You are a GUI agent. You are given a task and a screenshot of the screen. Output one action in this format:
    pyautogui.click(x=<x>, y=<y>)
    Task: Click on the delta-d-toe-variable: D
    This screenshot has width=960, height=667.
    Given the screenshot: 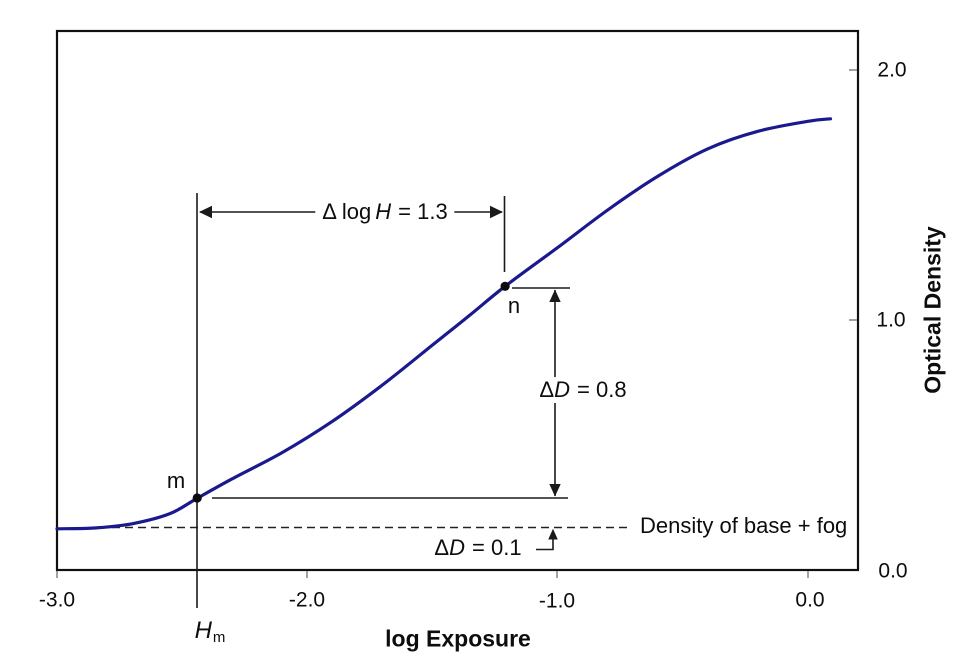 What is the action you would take?
    pyautogui.click(x=457, y=547)
    